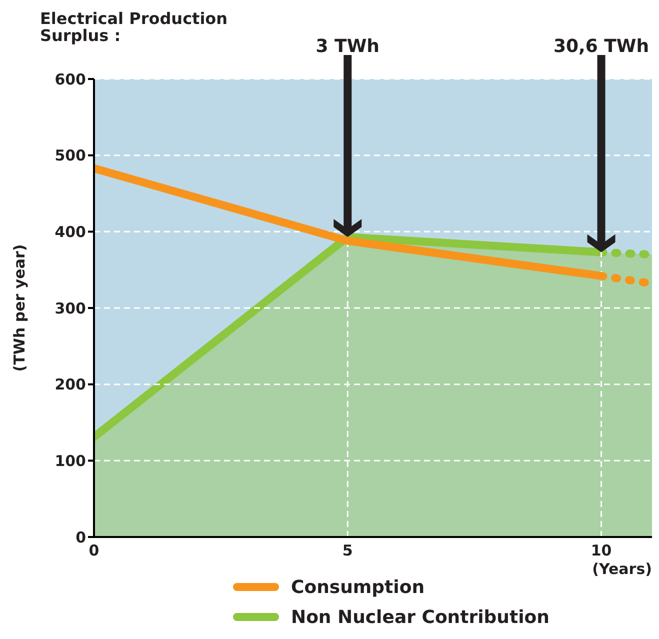 This screenshot has width=659, height=639. Describe the element at coordinates (70, 79) in the screenshot. I see `y-tick-label: 600` at that location.